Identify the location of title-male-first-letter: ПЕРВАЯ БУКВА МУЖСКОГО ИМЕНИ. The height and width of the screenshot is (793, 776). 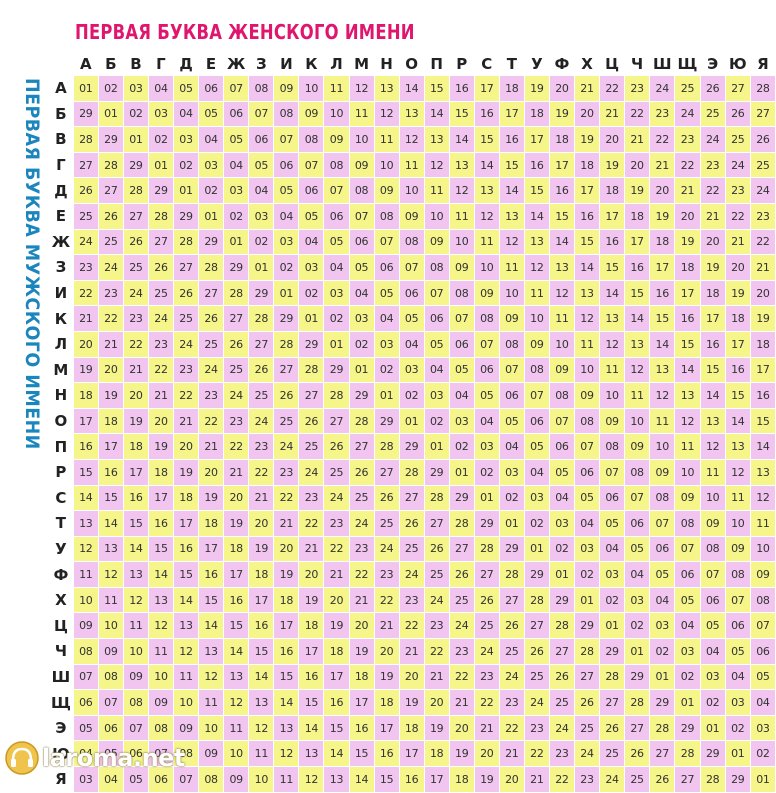
(32, 264).